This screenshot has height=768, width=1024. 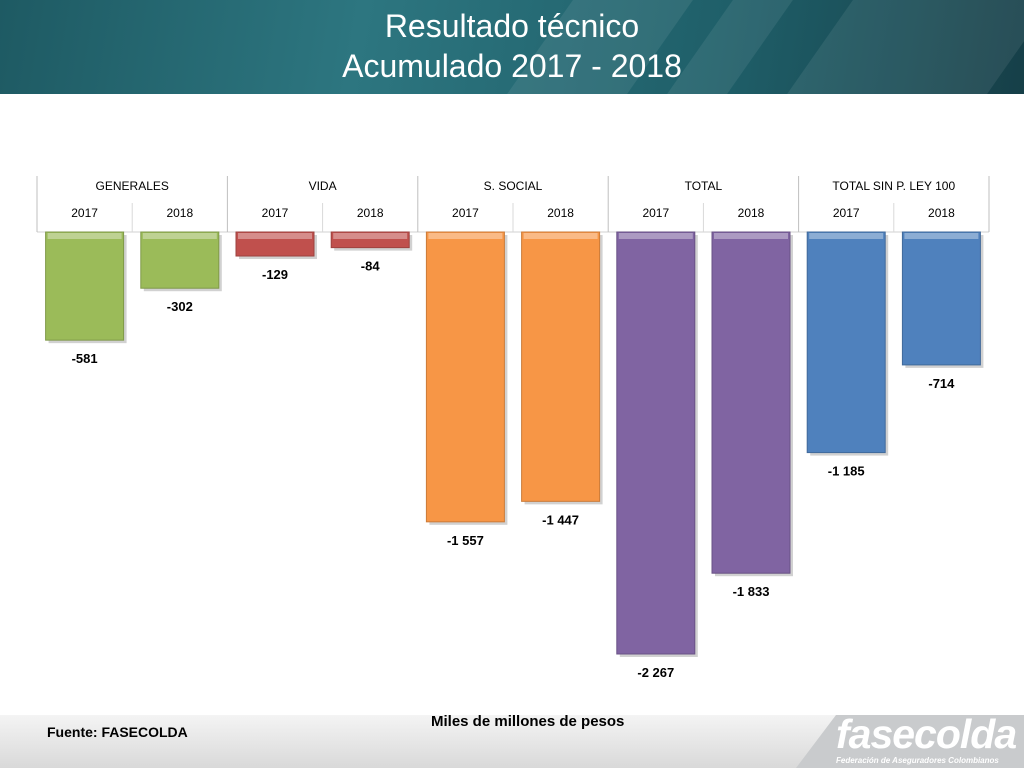 I want to click on units-label: Miles de millones de pesos, so click(x=528, y=721).